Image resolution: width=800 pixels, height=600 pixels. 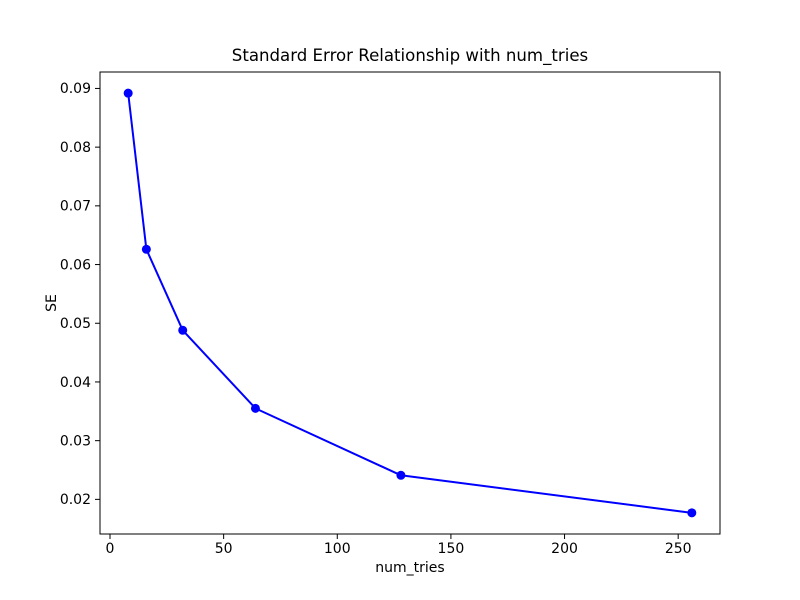 I want to click on x-axis-label: num_tries, so click(x=410, y=568).